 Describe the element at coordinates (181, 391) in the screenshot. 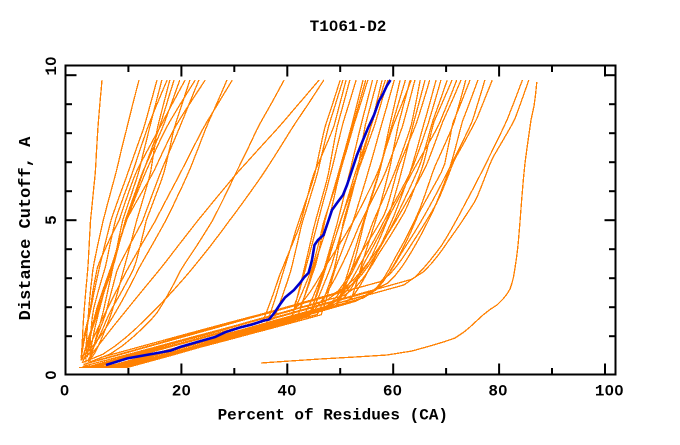

I see `svg-text: 20` at that location.